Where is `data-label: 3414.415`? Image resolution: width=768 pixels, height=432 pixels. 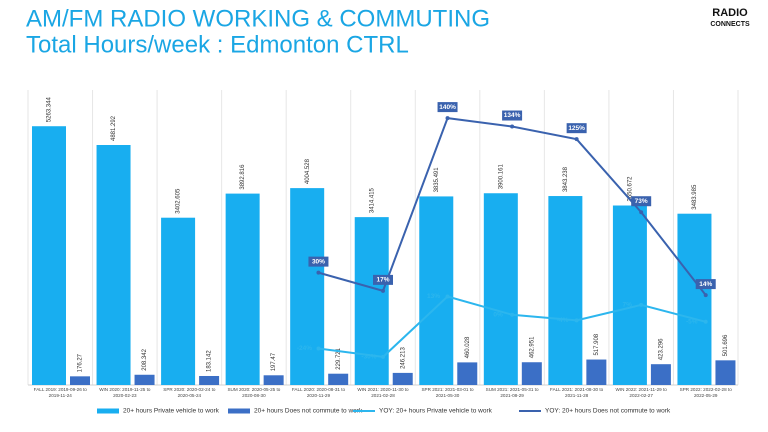
data-label: 3414.415 is located at coordinates (372, 200).